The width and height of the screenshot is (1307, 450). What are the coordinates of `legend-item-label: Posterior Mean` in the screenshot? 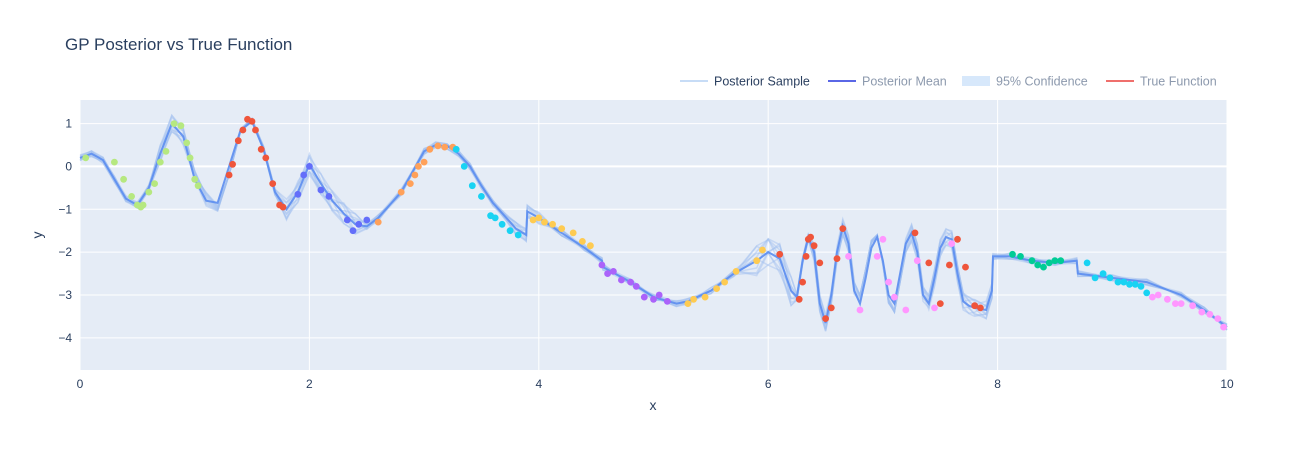 It's located at (904, 82).